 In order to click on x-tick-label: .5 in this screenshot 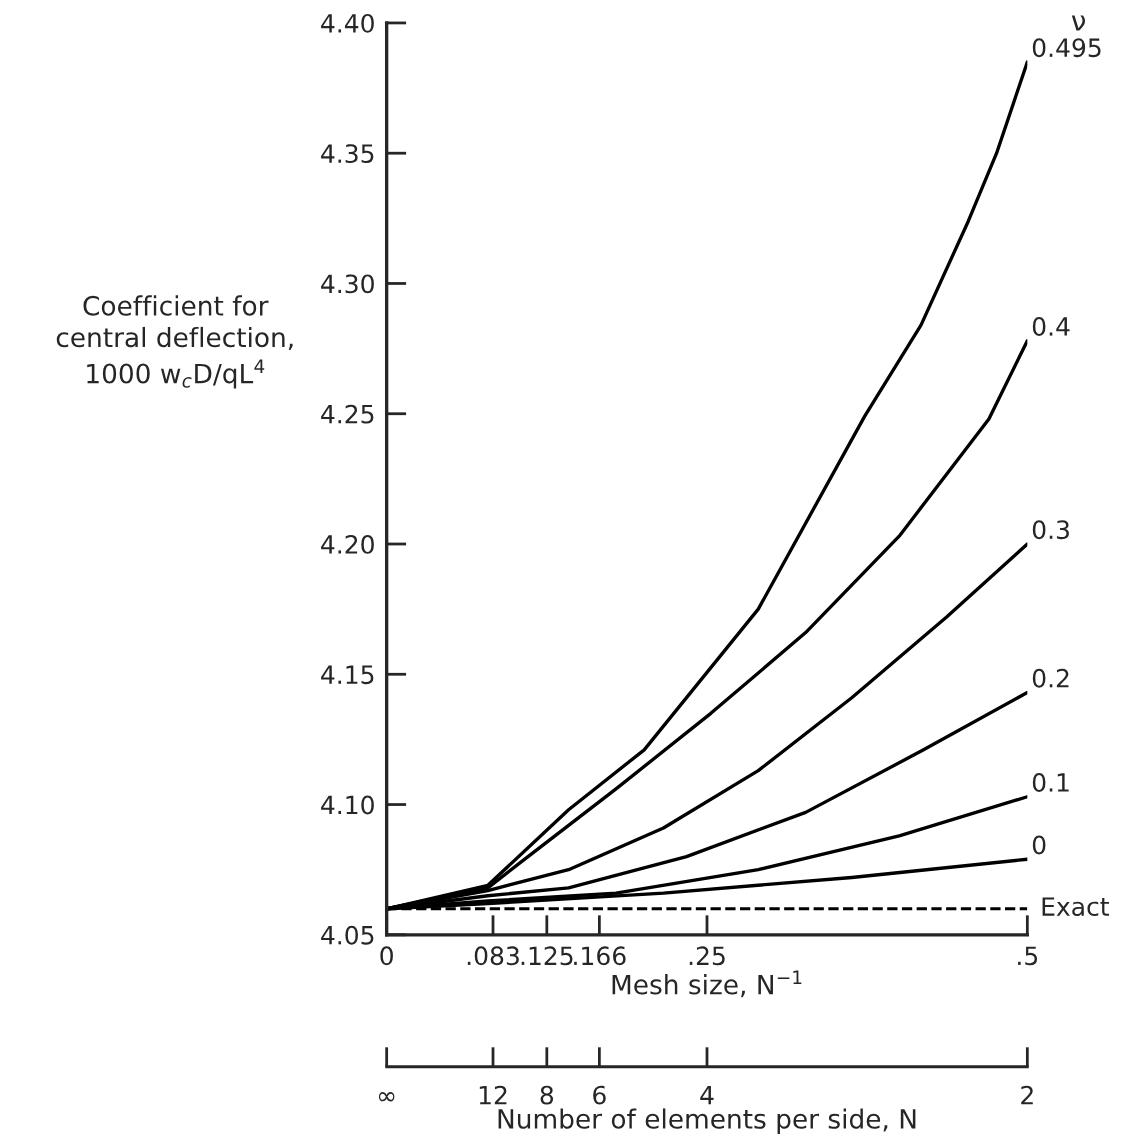, I will do `click(1028, 956)`.